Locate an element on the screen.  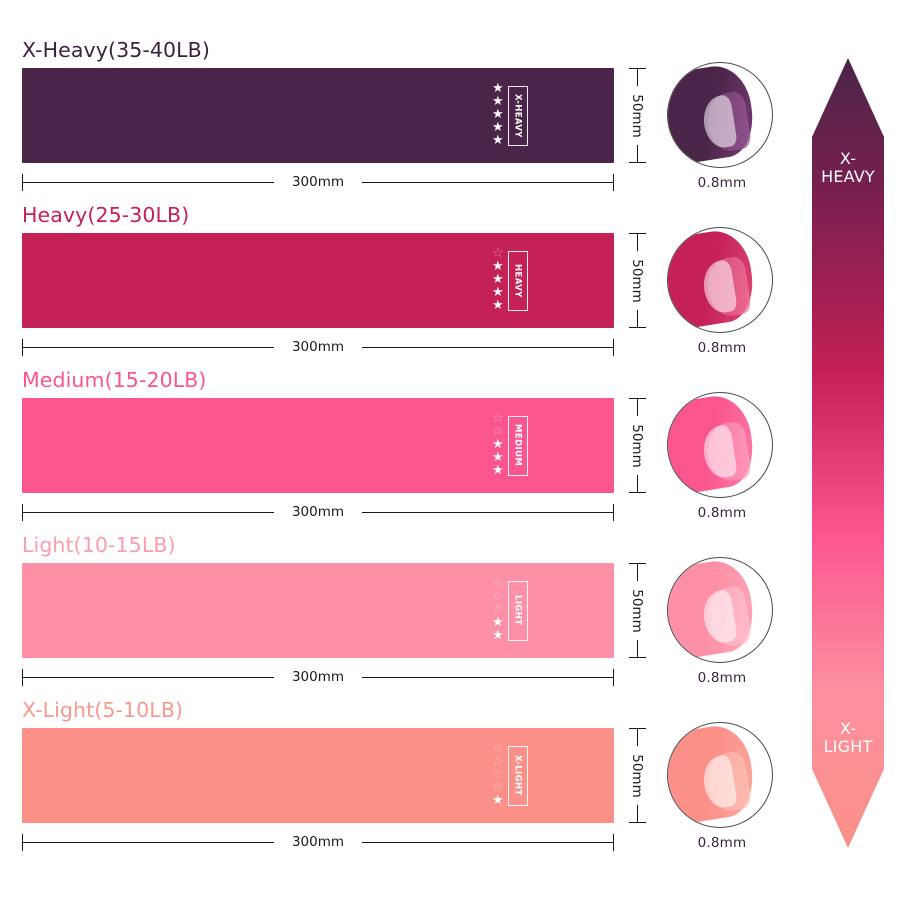
band-marking: ☆ ★ ★ ★ ★ HEAVY is located at coordinates (510, 281).